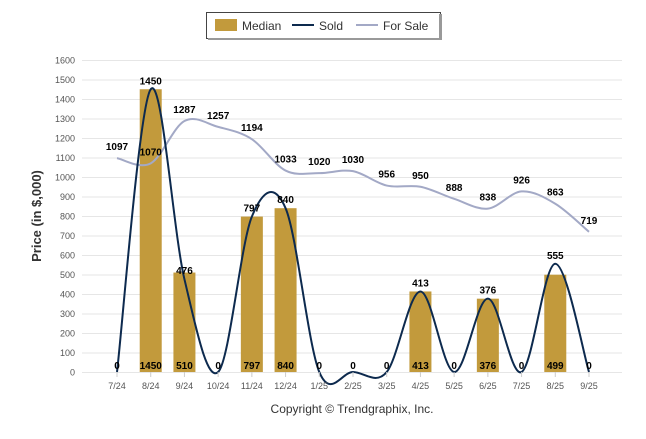 This screenshot has width=646, height=439. I want to click on y-axis-label: Price (in $,000), so click(36, 216).